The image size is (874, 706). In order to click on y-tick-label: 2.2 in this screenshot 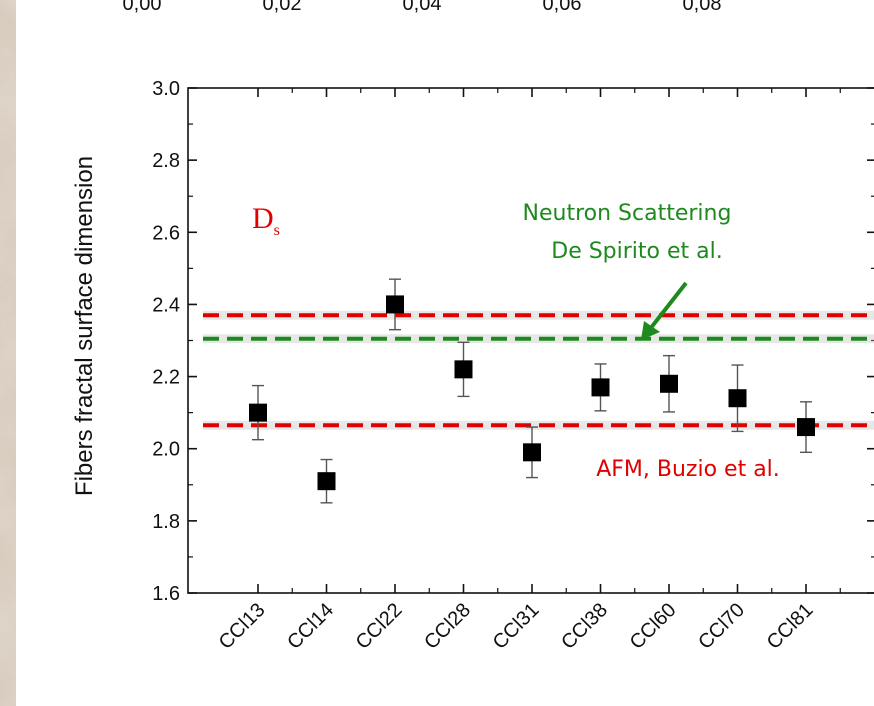, I will do `click(166, 378)`.